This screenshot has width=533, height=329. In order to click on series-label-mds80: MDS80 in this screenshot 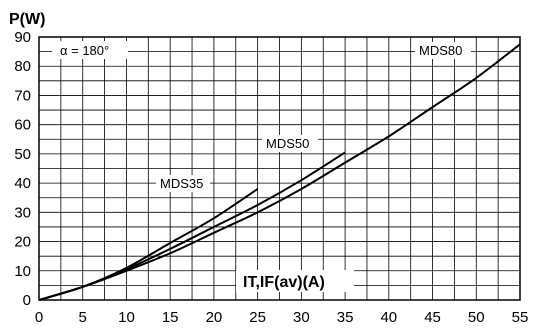, I will do `click(440, 50)`.